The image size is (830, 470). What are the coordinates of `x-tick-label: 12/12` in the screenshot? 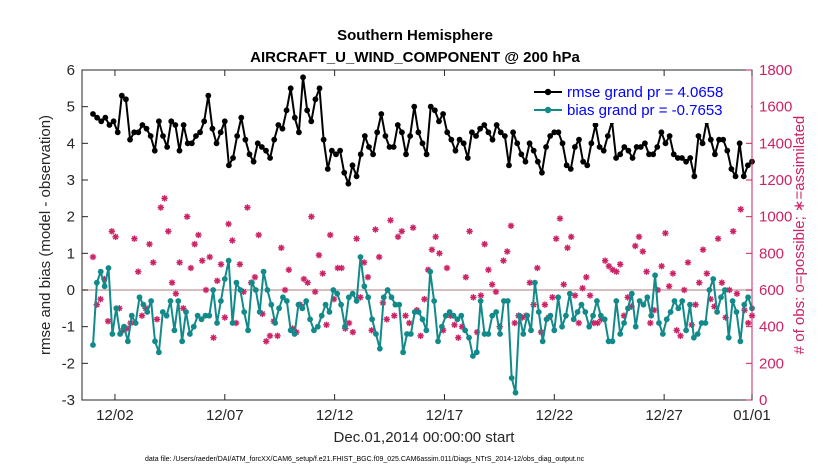 It's located at (335, 415).